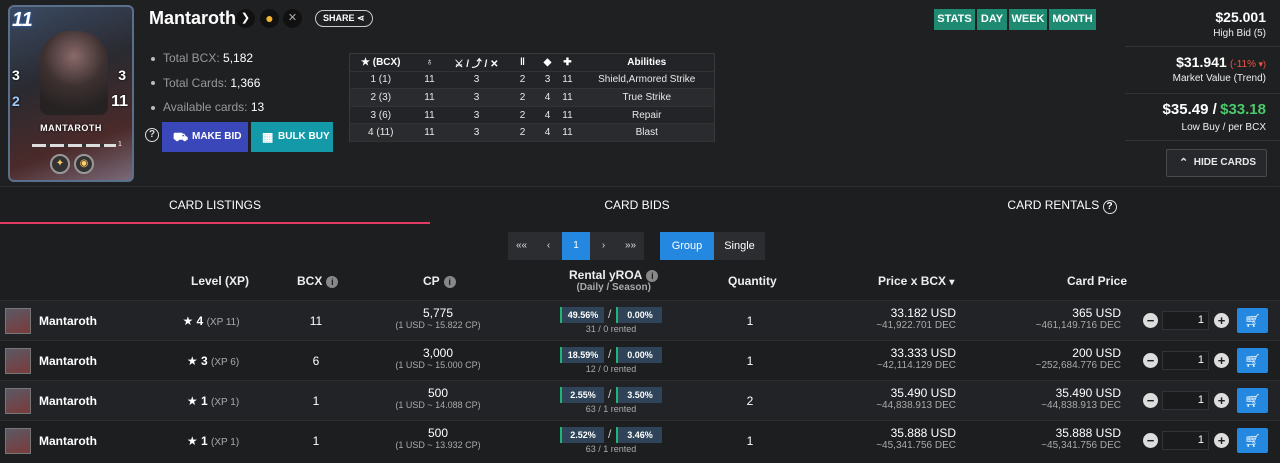 Image resolution: width=1280 pixels, height=463 pixels. Describe the element at coordinates (292, 137) in the screenshot. I see `bulk-buy-button: ▦ BULK BUY` at that location.